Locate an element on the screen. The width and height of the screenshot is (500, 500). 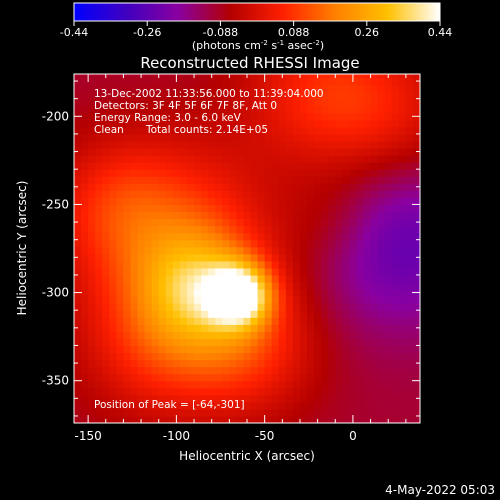
y-tick-label: -250 is located at coordinates (55, 204).